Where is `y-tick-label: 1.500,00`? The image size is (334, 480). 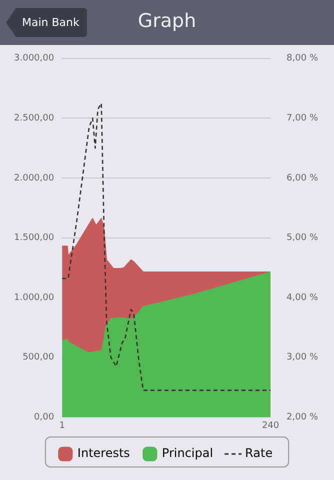
y-tick-label: 1.500,00 is located at coordinates (34, 238).